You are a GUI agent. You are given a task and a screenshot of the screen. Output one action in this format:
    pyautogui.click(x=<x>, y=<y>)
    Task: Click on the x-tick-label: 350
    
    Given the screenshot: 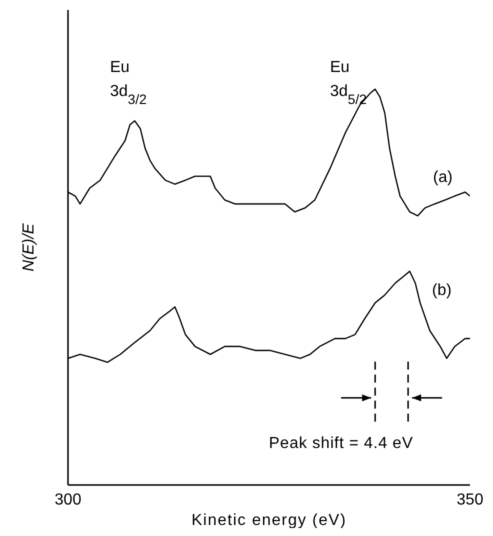 What is the action you would take?
    pyautogui.click(x=470, y=499)
    